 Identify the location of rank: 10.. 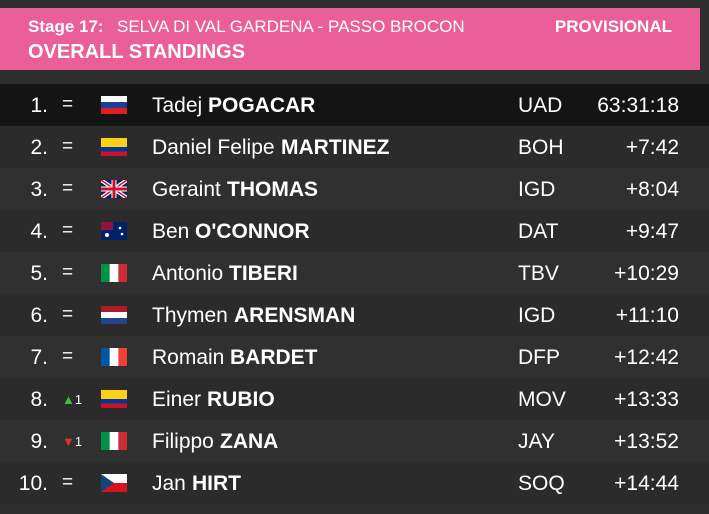
(33, 483).